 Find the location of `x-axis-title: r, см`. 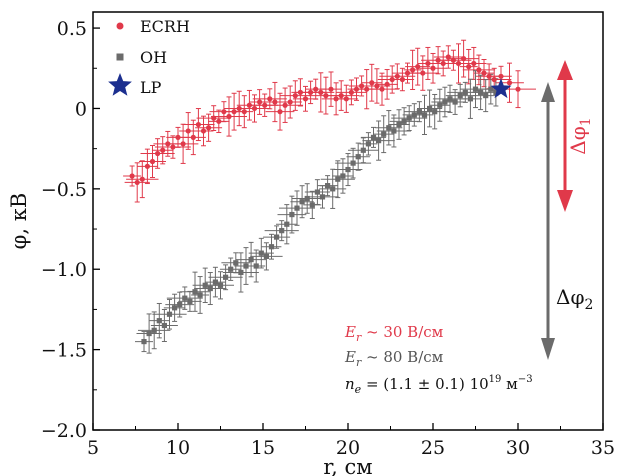

x-axis-title: r, см is located at coordinates (347, 465).